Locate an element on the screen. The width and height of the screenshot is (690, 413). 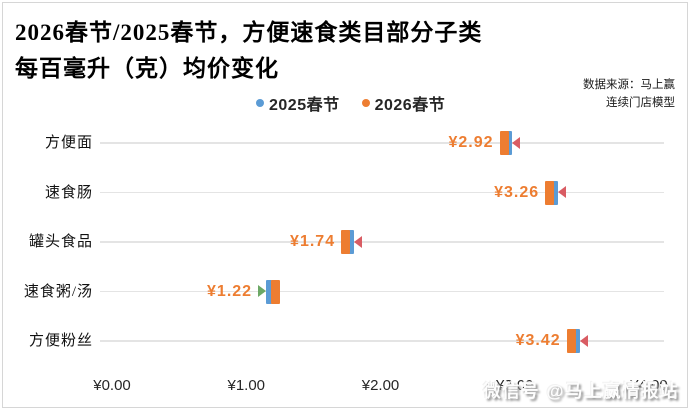
value-label: ¥3.42 is located at coordinates (538, 340).